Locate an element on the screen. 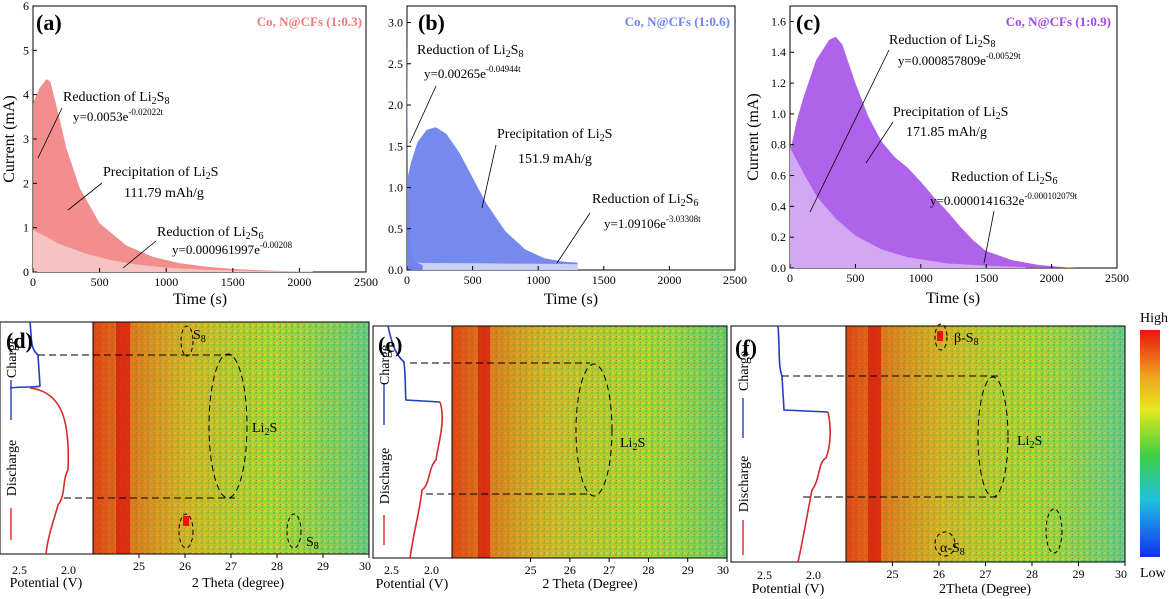 This screenshot has height=599, width=1169. panel-d-ptick-1: 2.5 is located at coordinates (19, 570).